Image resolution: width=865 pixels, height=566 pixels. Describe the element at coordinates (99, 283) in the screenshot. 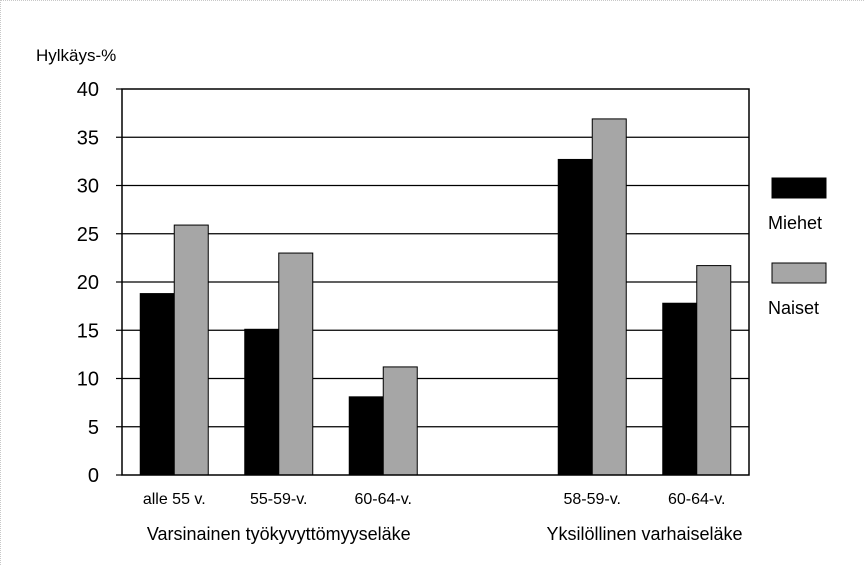

I see `y-tick-labels: 0 5 10 15 20 25 30 35 40` at that location.